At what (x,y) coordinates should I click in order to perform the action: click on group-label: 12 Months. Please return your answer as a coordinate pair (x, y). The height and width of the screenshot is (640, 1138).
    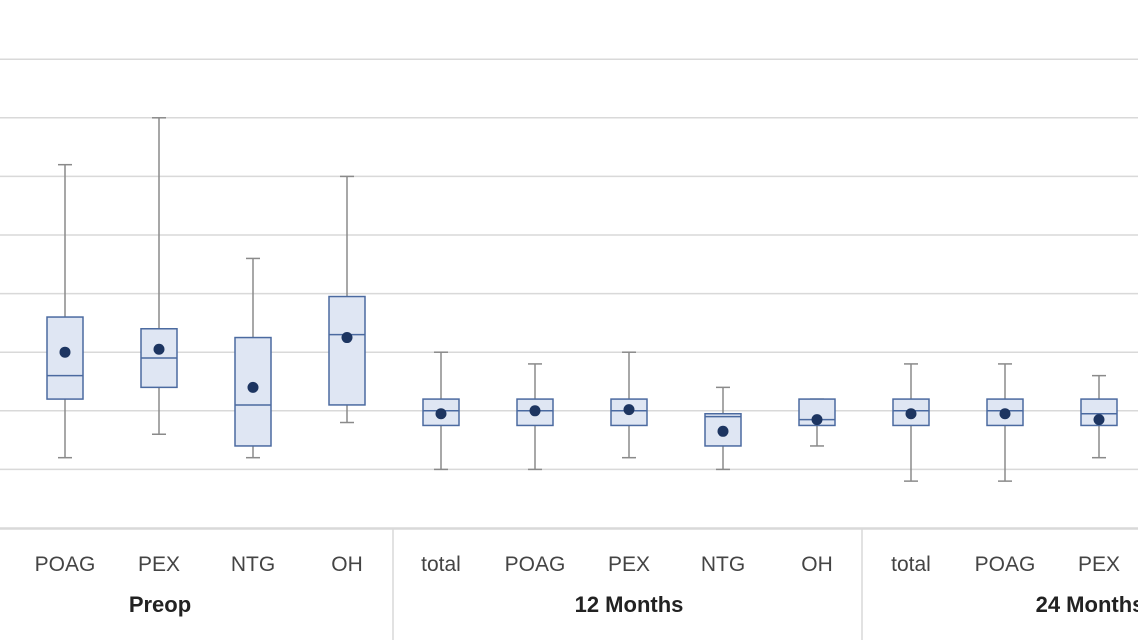
    Looking at the image, I should click on (629, 604).